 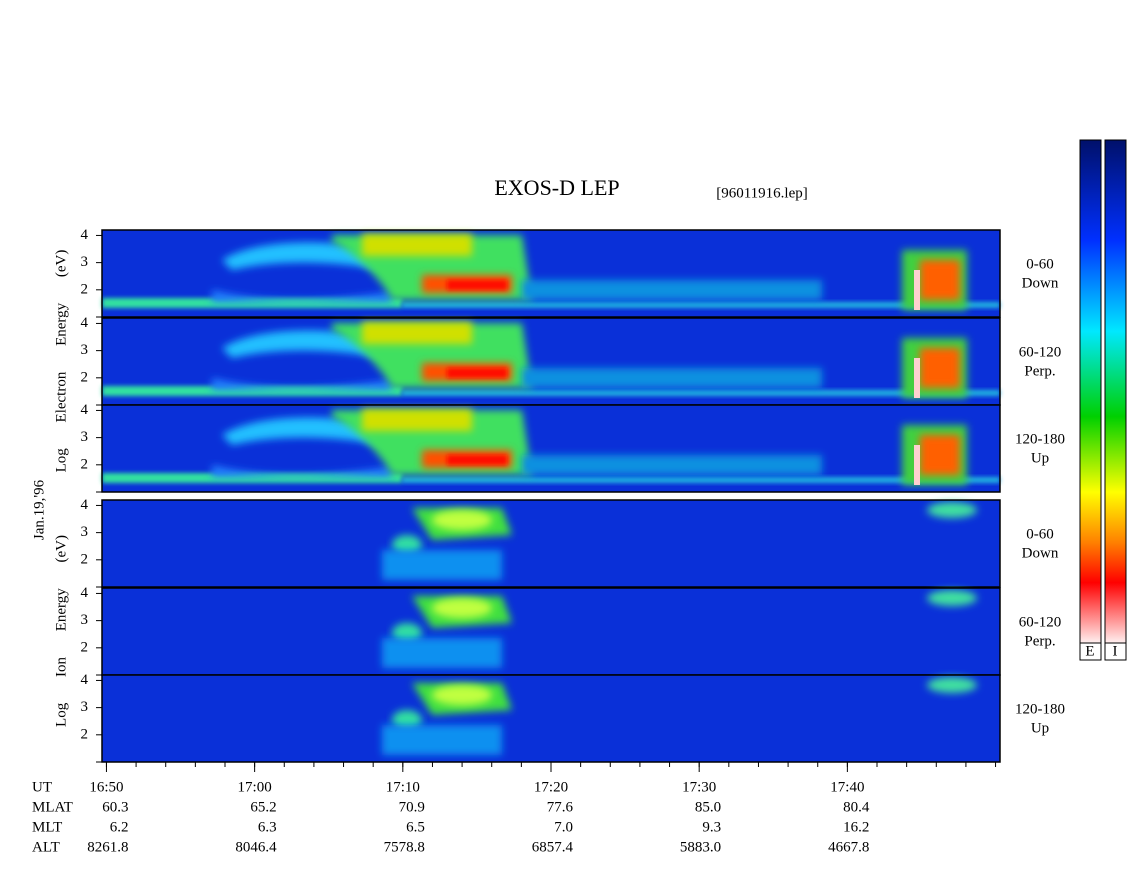 What do you see at coordinates (42, 787) in the screenshot?
I see `ephemeris-label: UT` at bounding box center [42, 787].